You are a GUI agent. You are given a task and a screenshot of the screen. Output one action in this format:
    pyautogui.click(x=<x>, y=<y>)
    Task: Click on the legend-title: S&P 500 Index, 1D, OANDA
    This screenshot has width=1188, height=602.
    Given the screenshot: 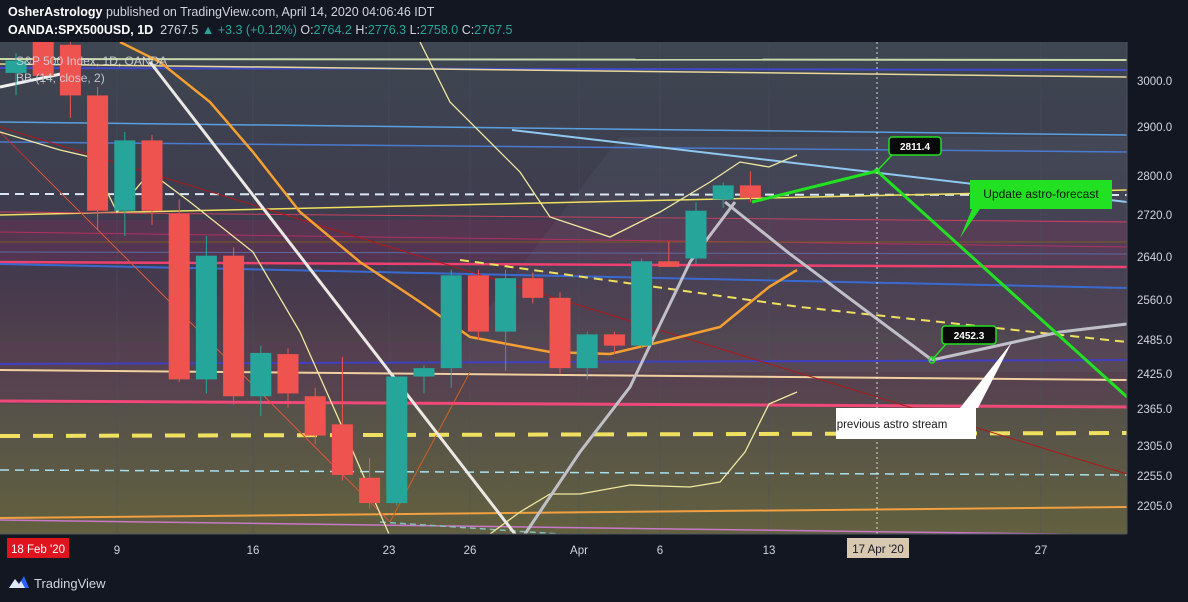 What is the action you would take?
    pyautogui.click(x=91, y=61)
    